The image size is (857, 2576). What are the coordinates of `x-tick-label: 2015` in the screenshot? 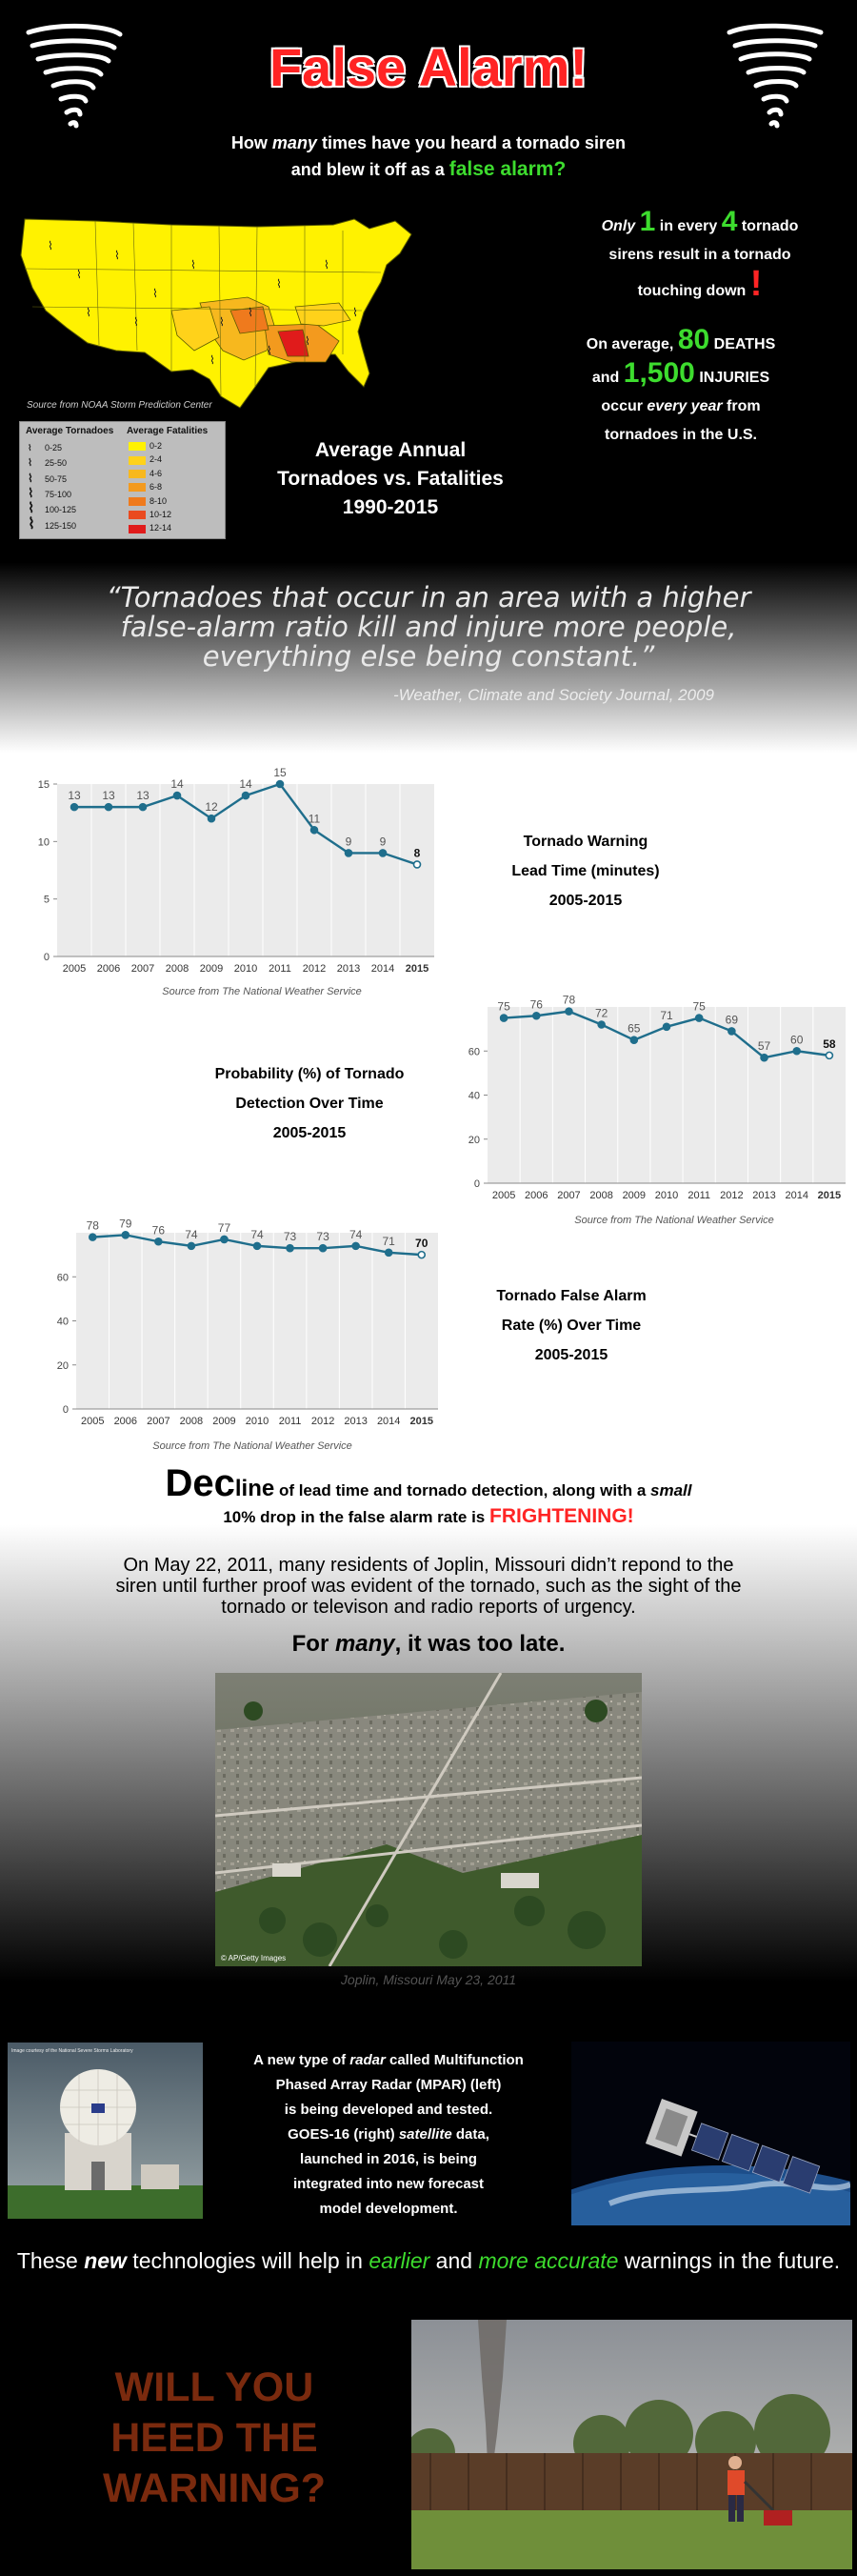 It's located at (420, 1421).